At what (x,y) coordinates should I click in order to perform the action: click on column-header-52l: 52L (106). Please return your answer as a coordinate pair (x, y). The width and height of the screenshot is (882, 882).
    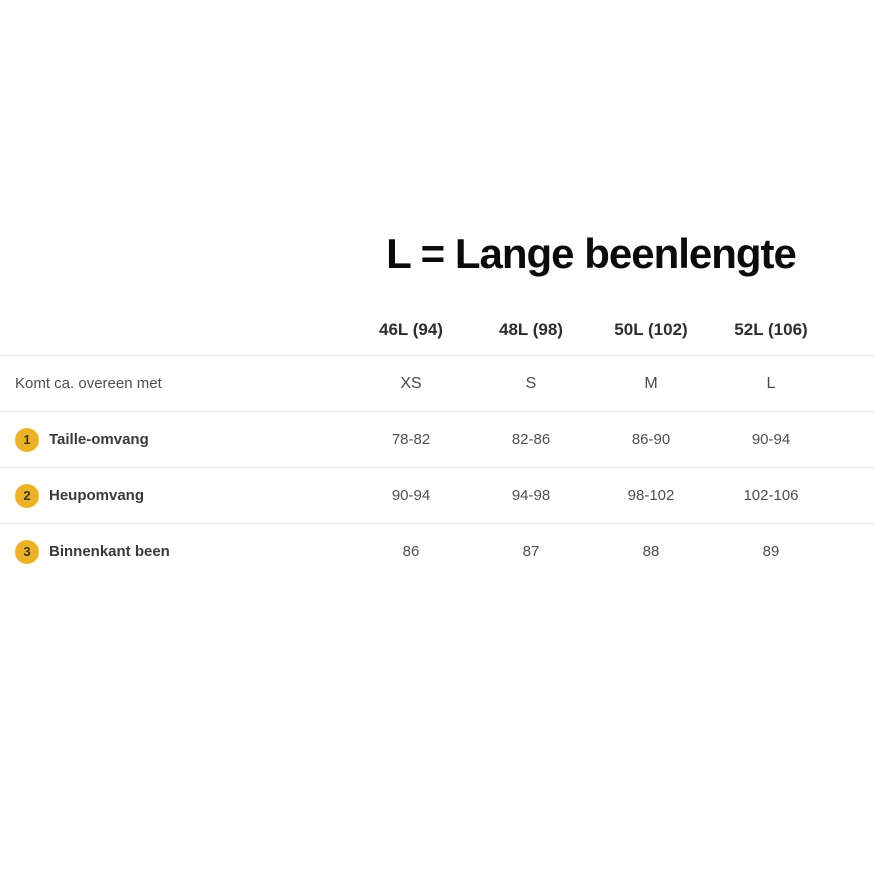
    Looking at the image, I should click on (771, 329).